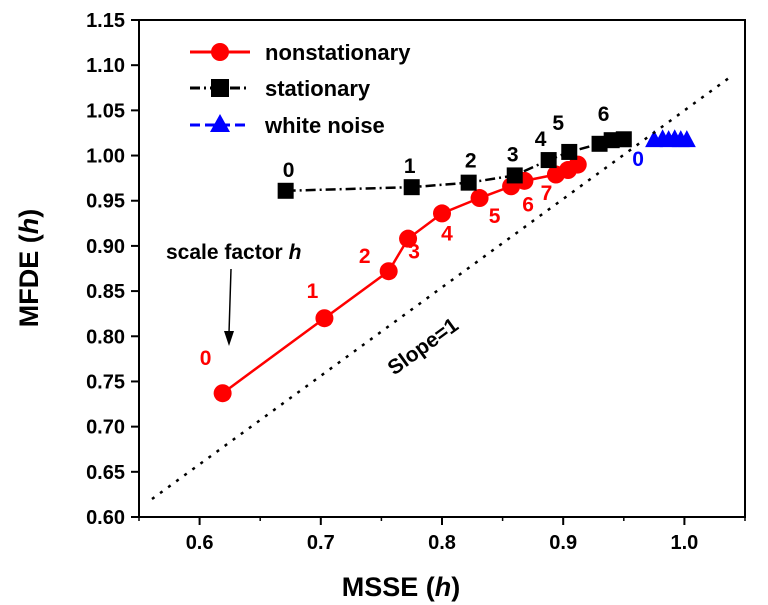  I want to click on legend-marker-circle, so click(220, 52).